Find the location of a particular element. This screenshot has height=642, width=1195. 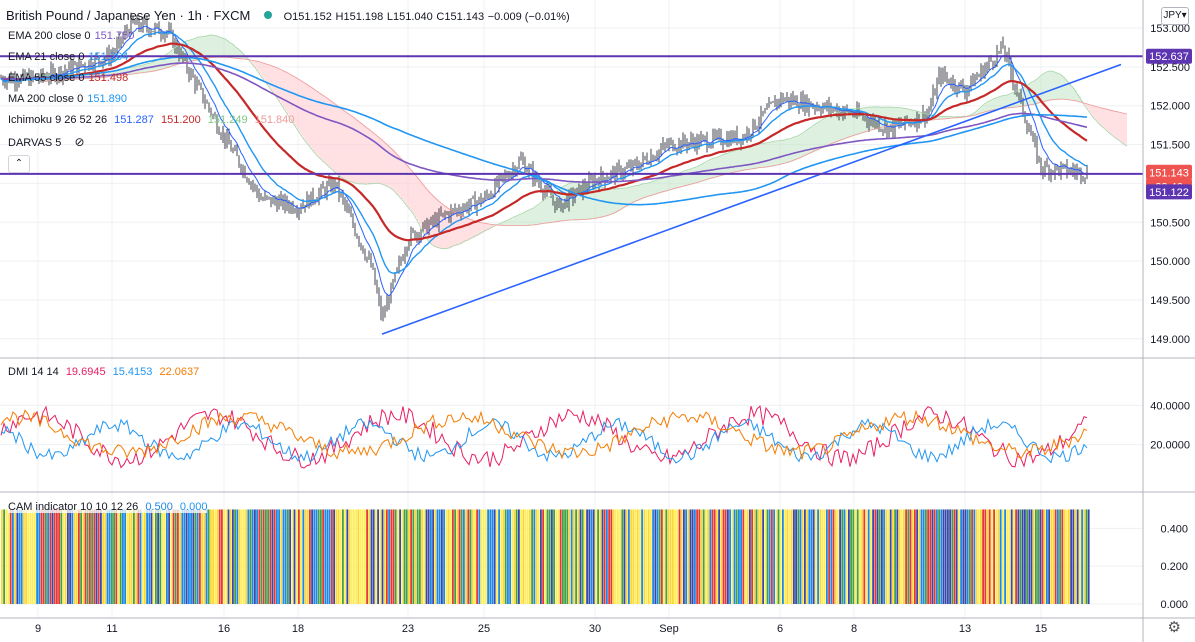

ema200-value: 151.750 is located at coordinates (114, 36).